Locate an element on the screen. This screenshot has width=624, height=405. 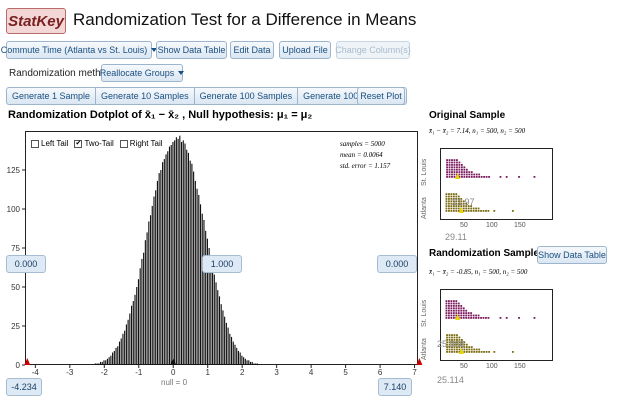
x-tick-label: 1 is located at coordinates (207, 372).